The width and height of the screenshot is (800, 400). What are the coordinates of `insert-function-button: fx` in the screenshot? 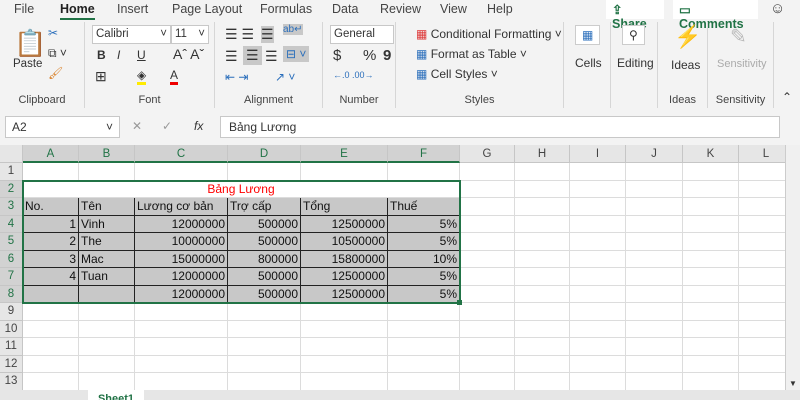 It's located at (199, 126).